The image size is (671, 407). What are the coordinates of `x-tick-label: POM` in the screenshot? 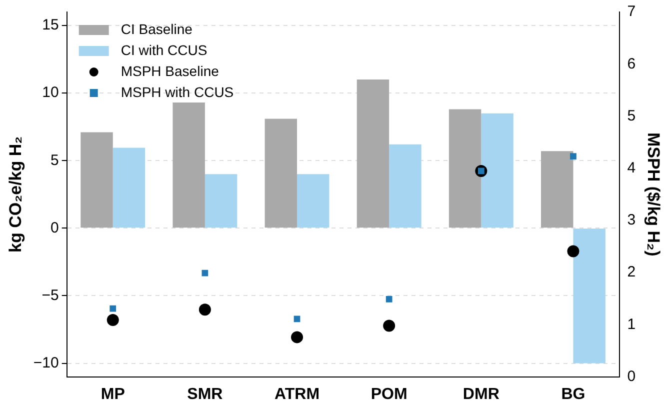 It's located at (389, 394).